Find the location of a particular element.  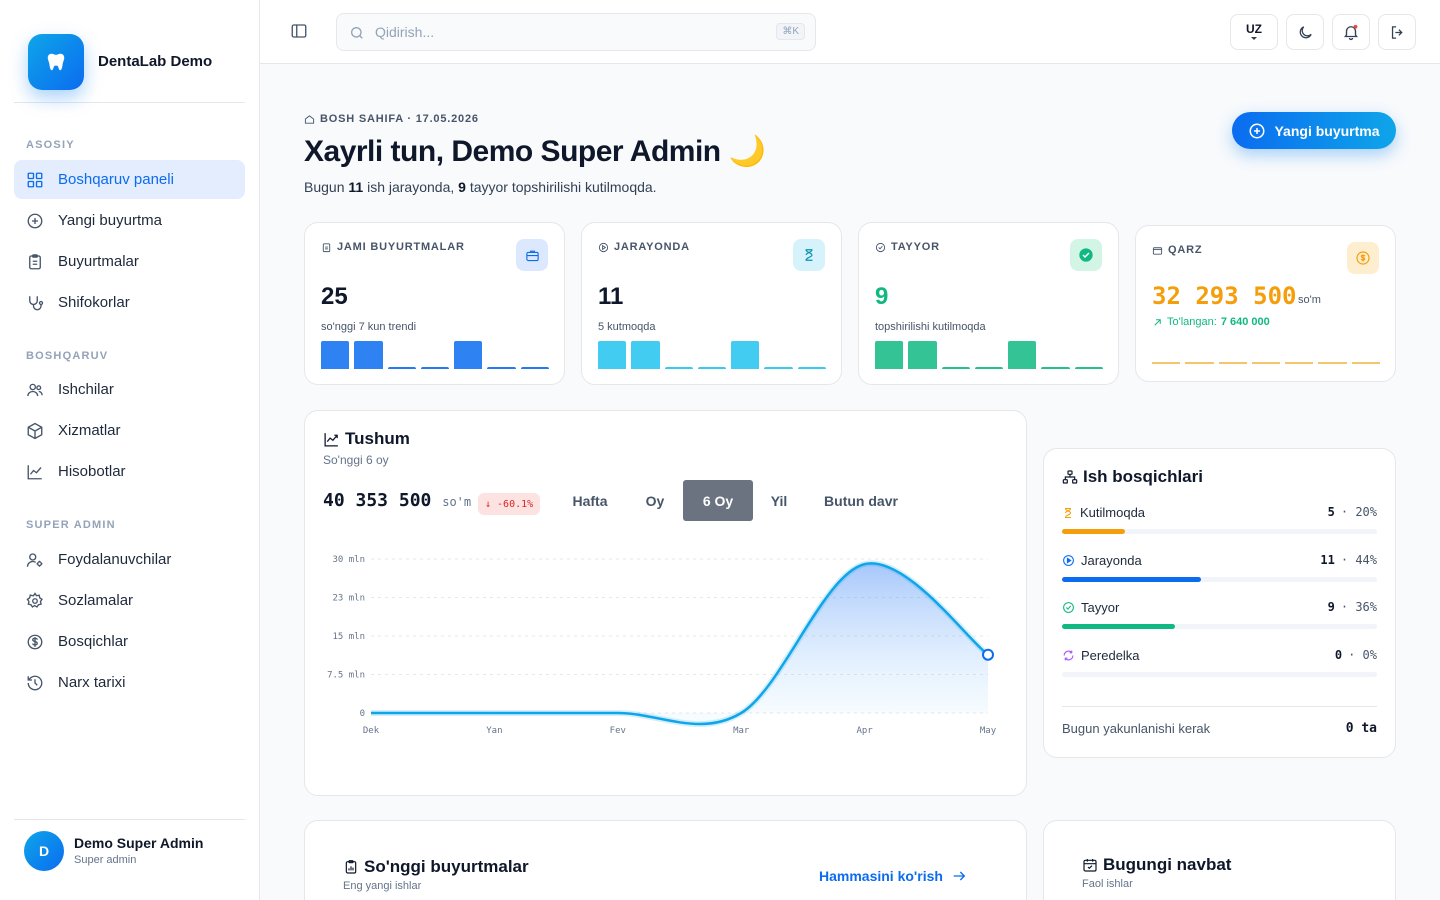

stethoscope-icon is located at coordinates (36, 302).